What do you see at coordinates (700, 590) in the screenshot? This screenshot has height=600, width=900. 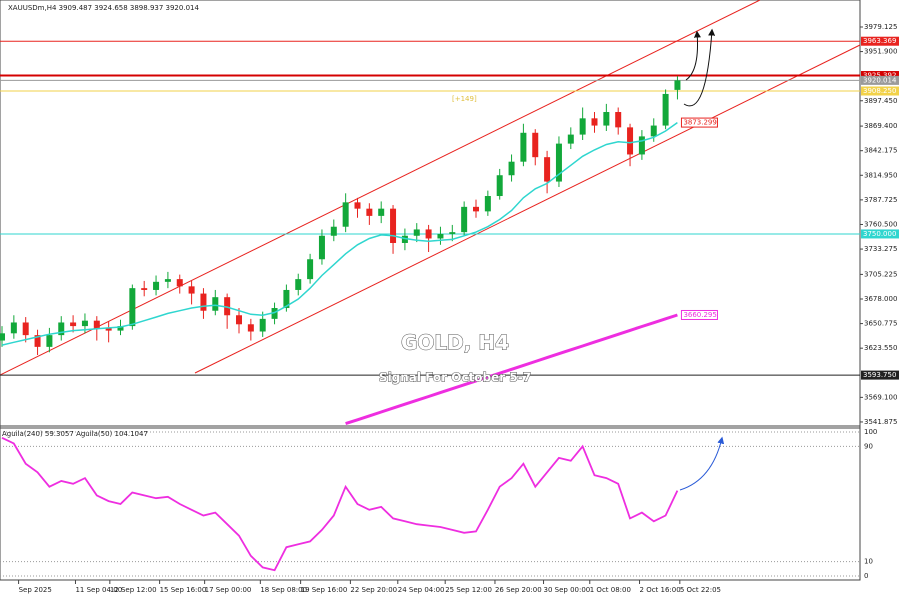 I see `x-tick-label: 5 Oct 22:05` at bounding box center [700, 590].